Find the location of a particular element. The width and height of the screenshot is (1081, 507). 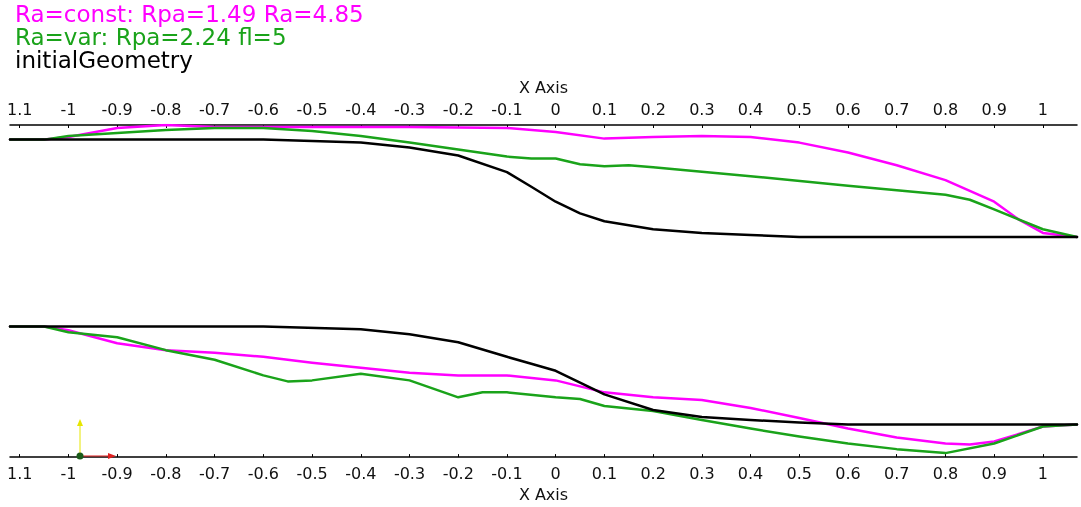

x2-tick-label: 0.9 is located at coordinates (994, 109).